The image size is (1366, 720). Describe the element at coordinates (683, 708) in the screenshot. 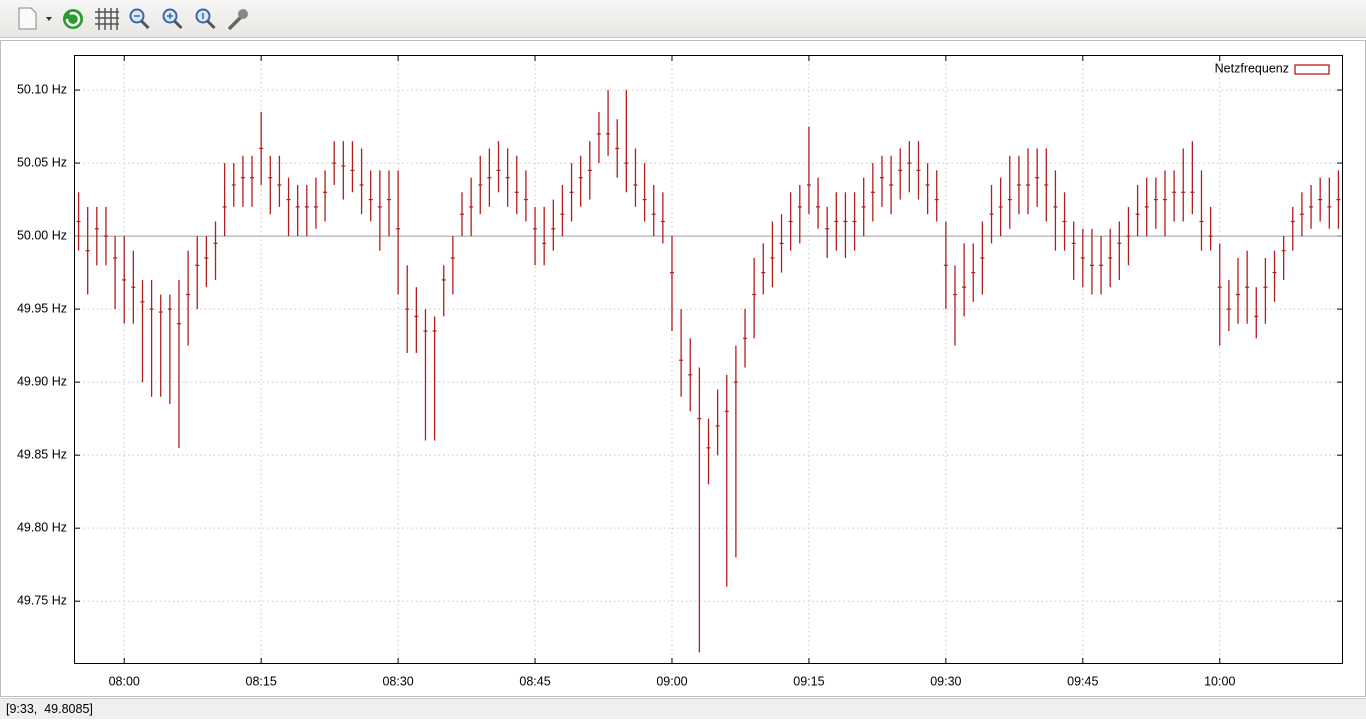

I see `status-bar: [9:33, 49.8085]` at that location.